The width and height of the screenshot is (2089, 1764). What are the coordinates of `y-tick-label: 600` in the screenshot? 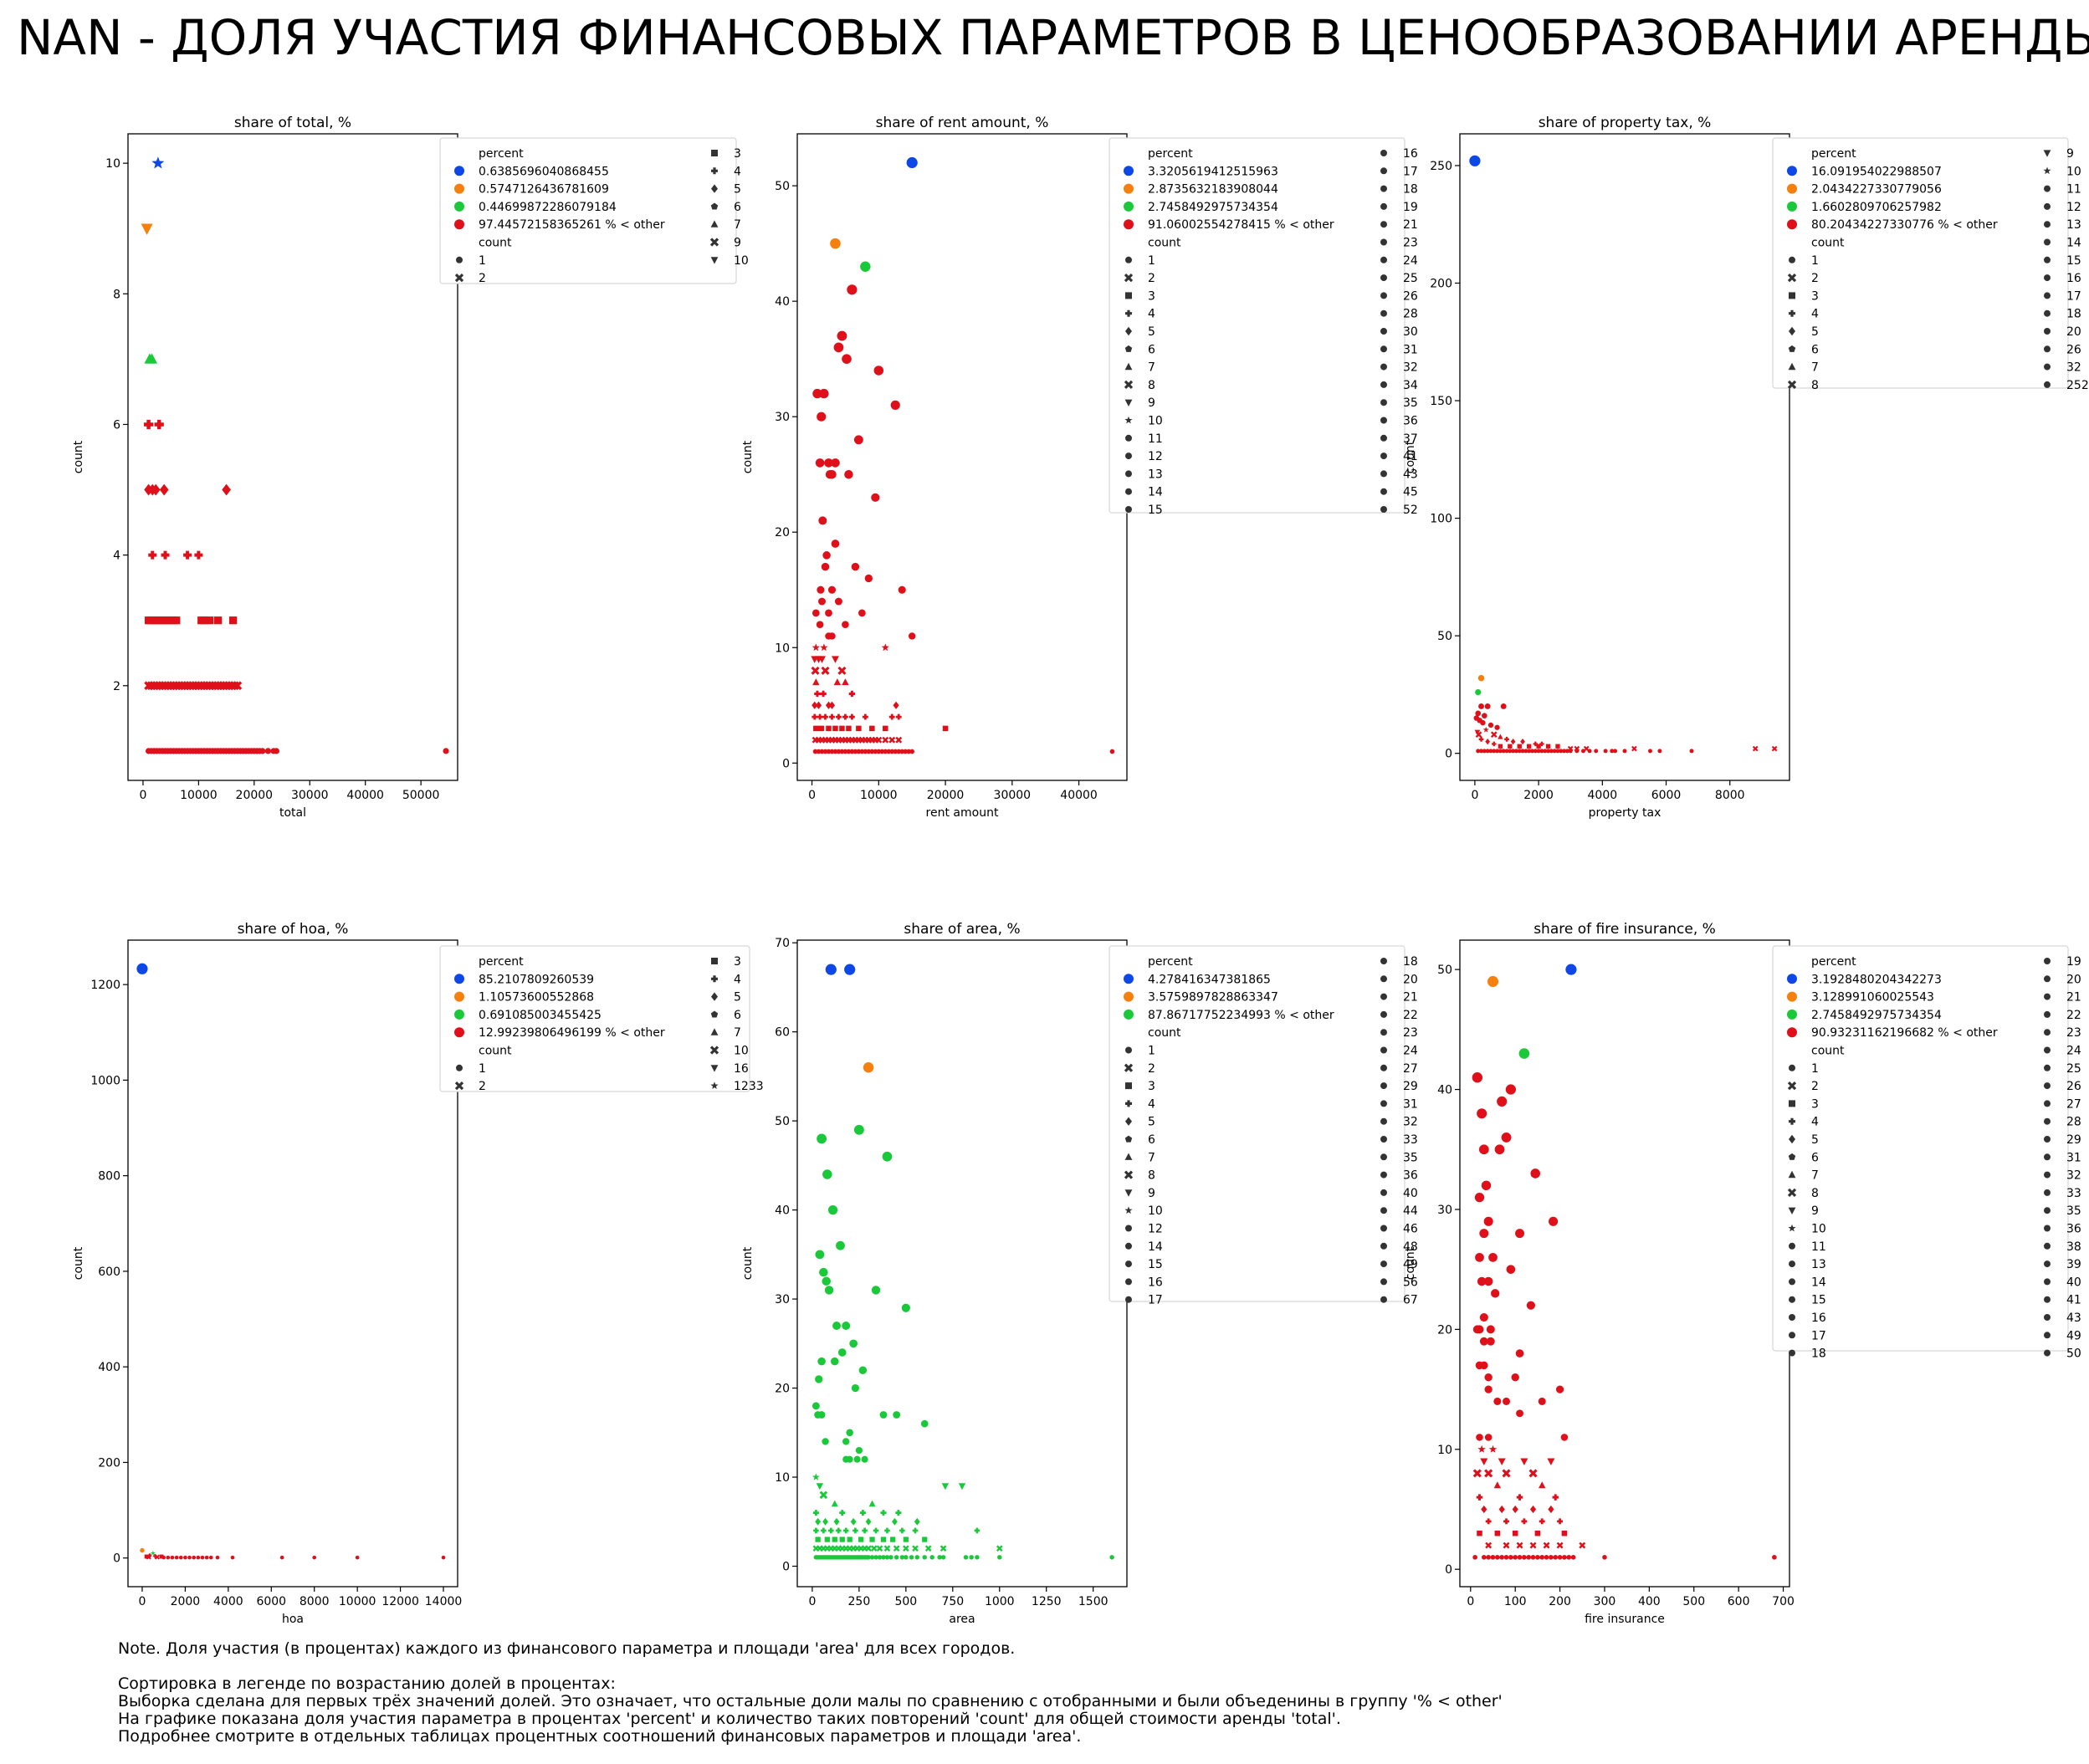 It's located at (109, 1272).